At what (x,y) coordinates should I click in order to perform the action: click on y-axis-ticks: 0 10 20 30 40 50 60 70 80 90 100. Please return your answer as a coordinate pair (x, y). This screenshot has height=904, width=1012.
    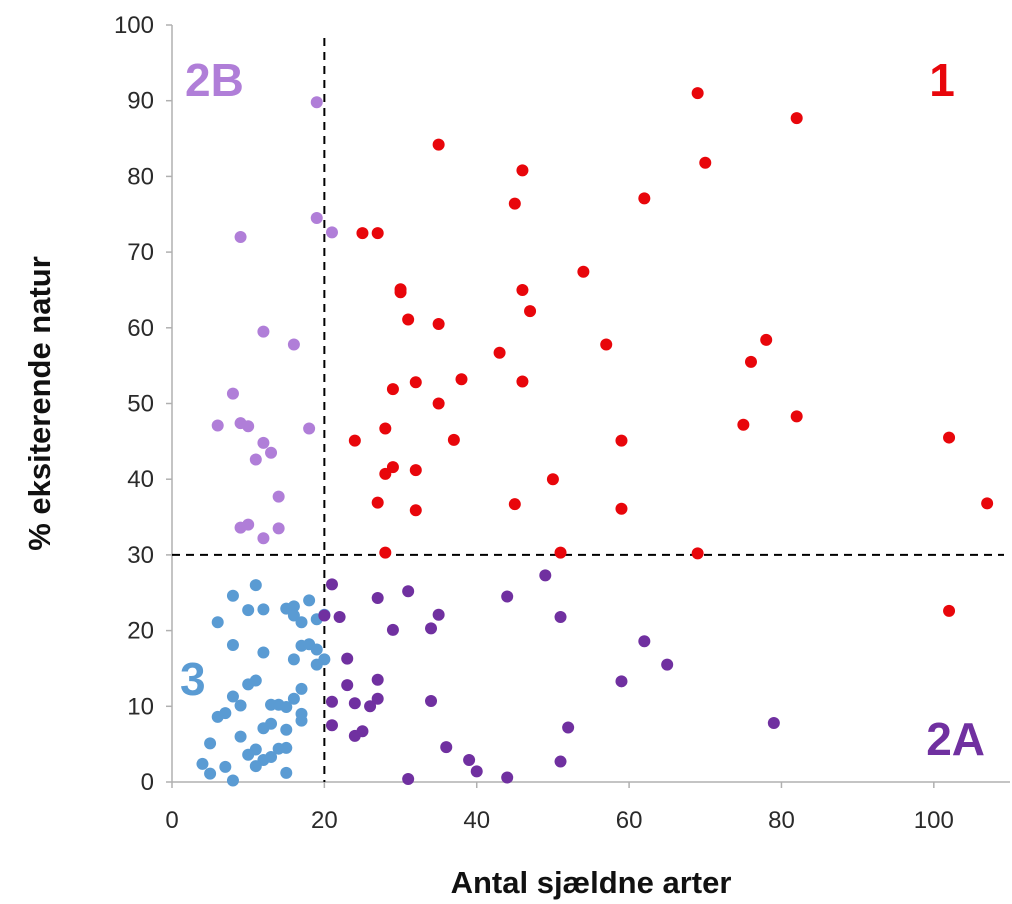
    Looking at the image, I should click on (143, 404).